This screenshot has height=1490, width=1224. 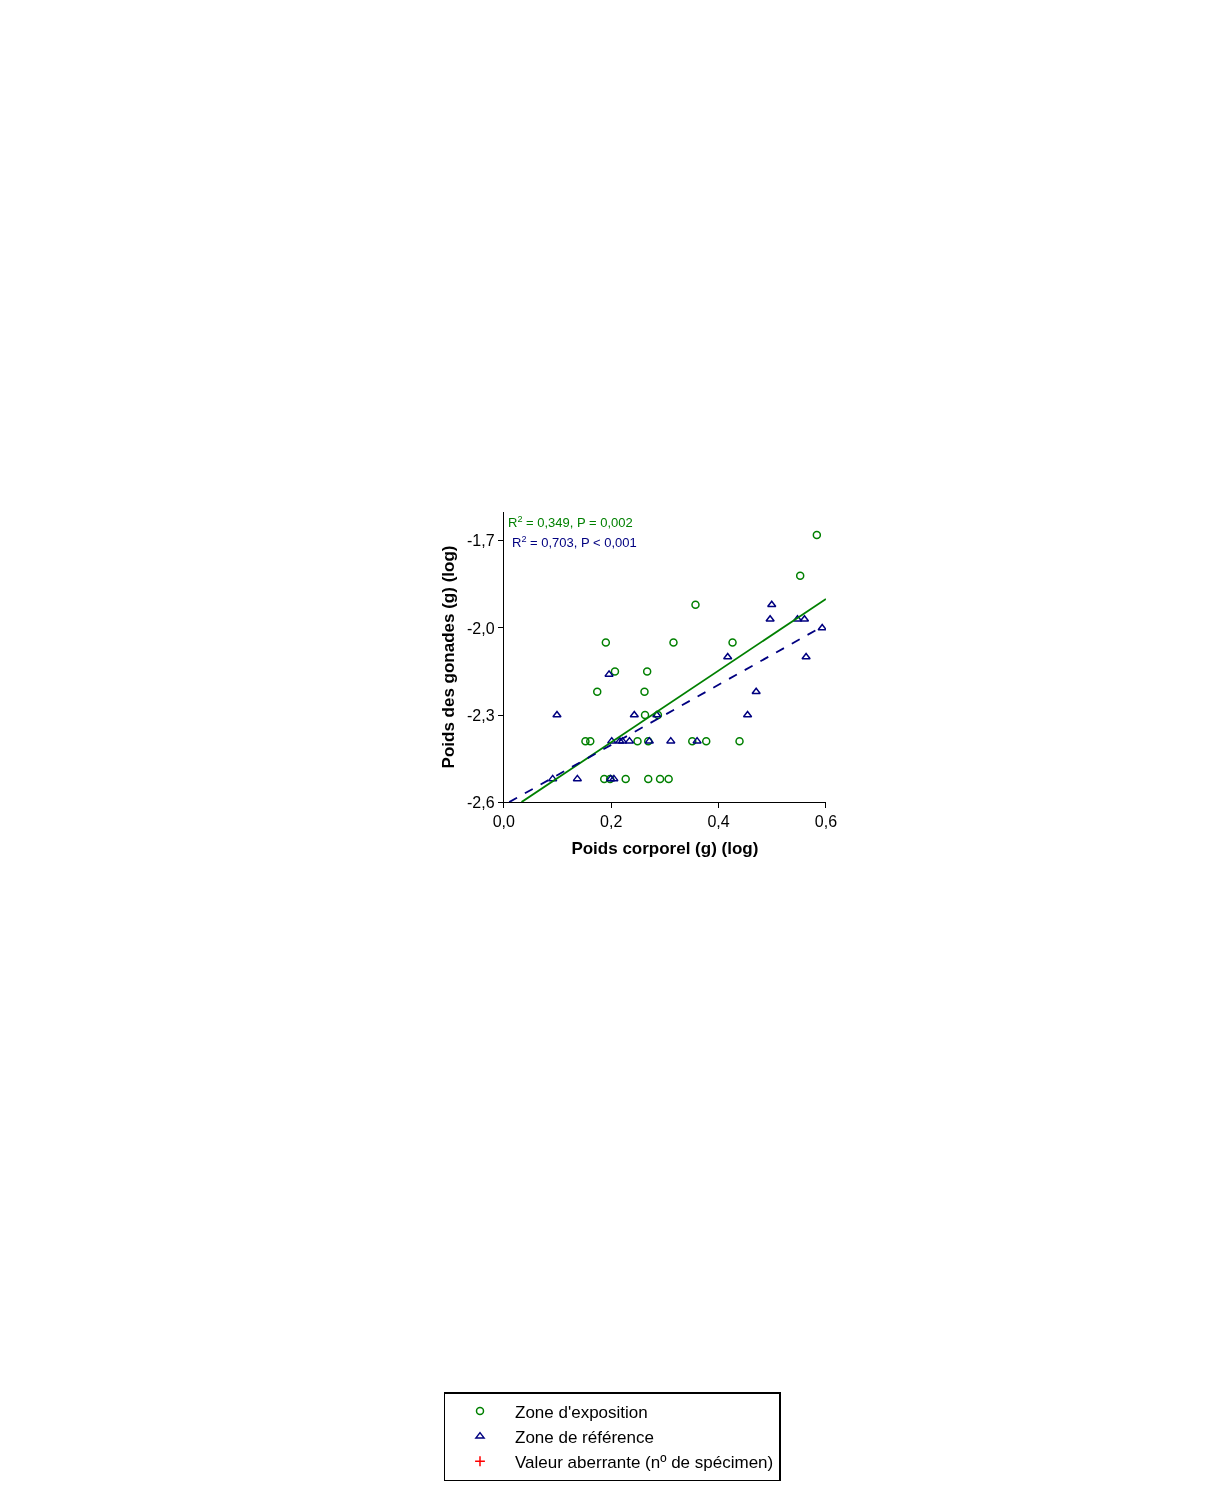 I want to click on legend-label: Zone de référence, so click(x=584, y=1437).